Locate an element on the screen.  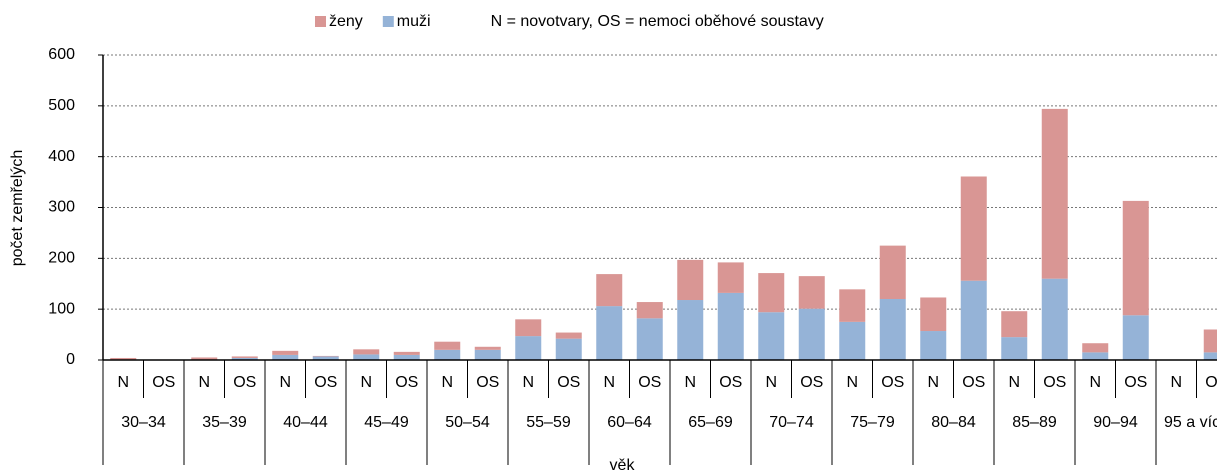
group-label: 45–49 is located at coordinates (386, 422).